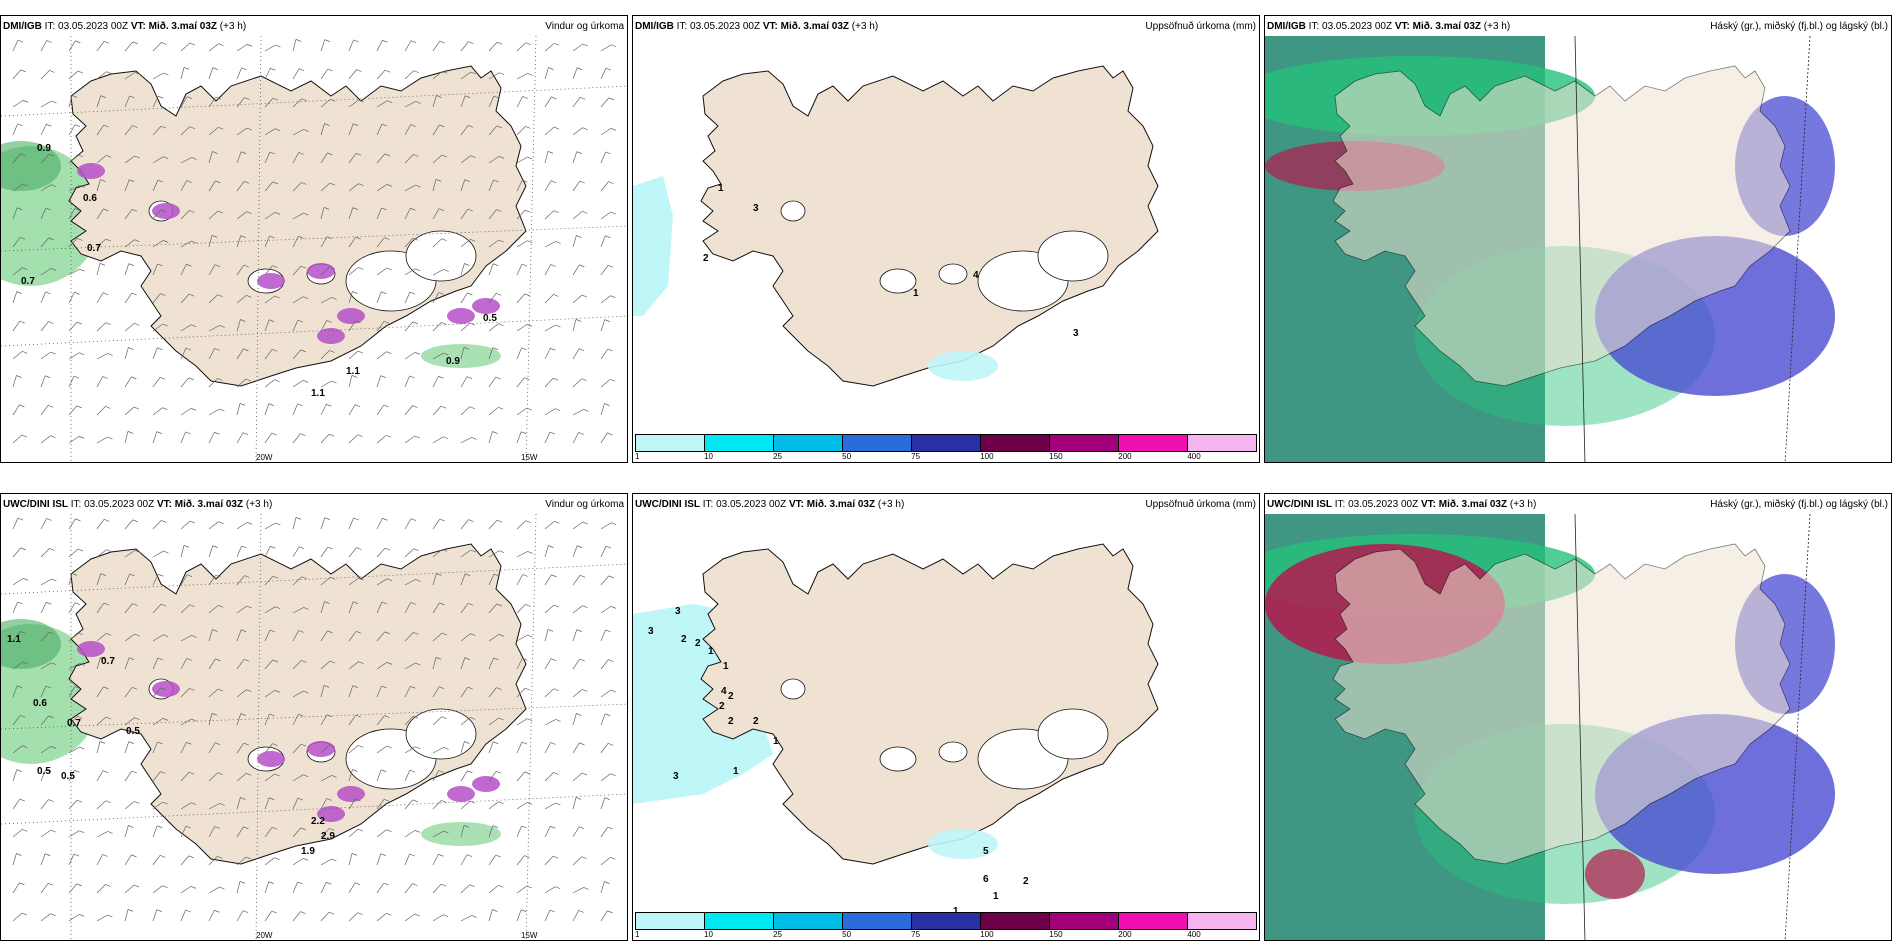  I want to click on wind-barbs, so click(314, 719).